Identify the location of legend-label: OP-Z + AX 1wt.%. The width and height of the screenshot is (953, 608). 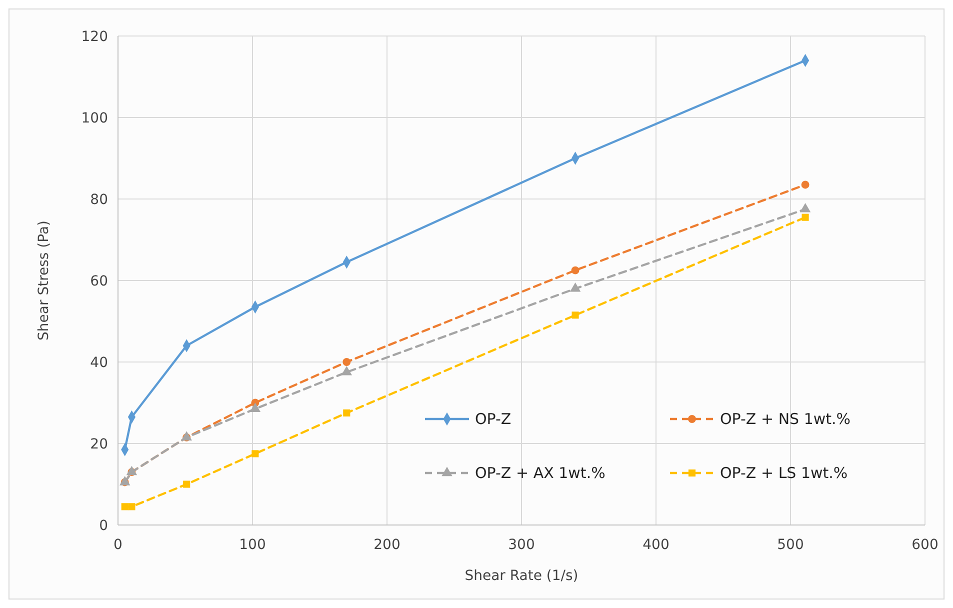
(540, 473).